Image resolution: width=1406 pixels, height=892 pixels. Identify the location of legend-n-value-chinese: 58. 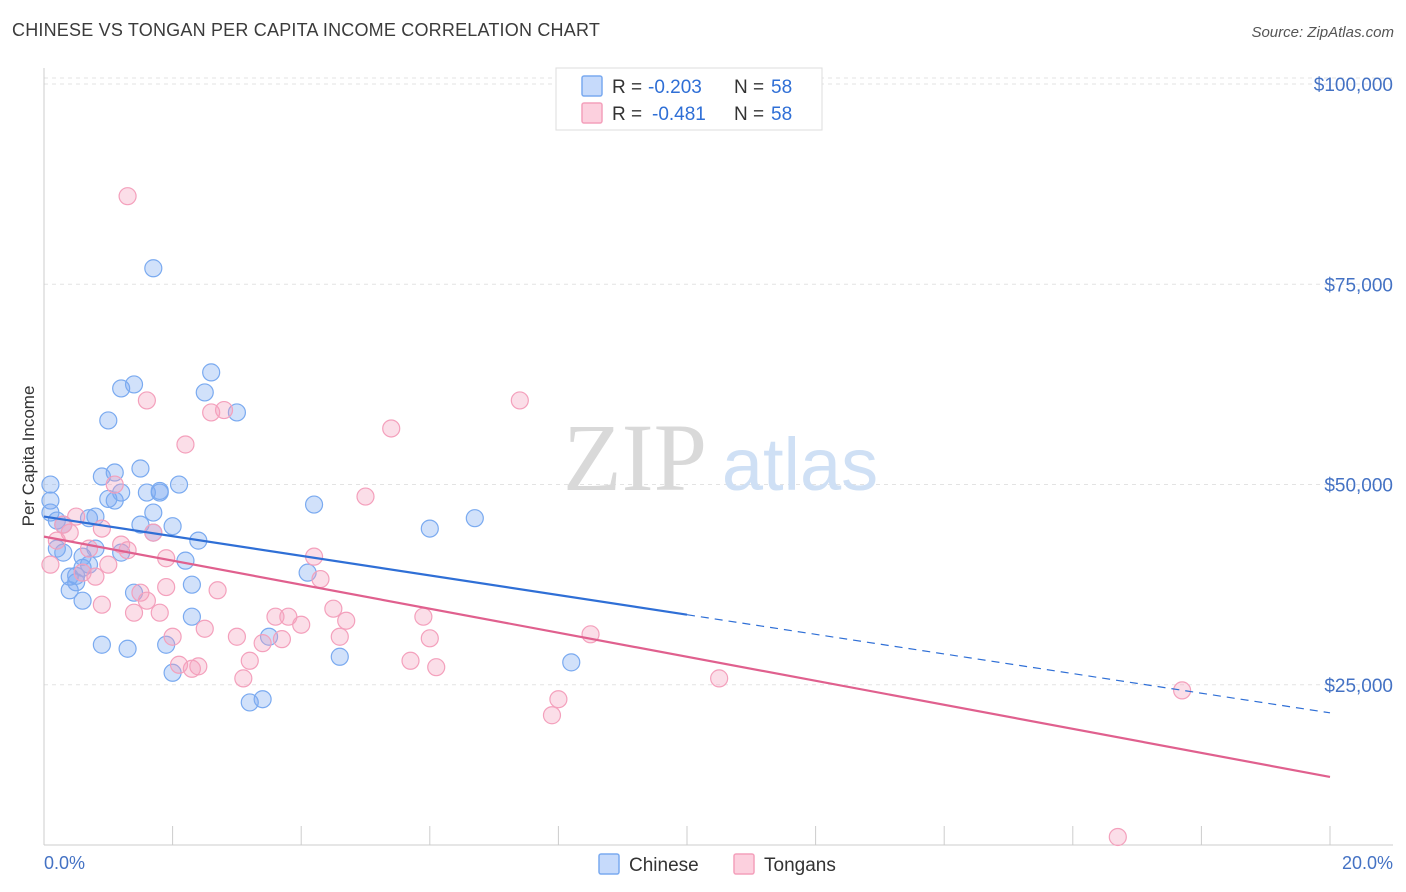
(781, 87).